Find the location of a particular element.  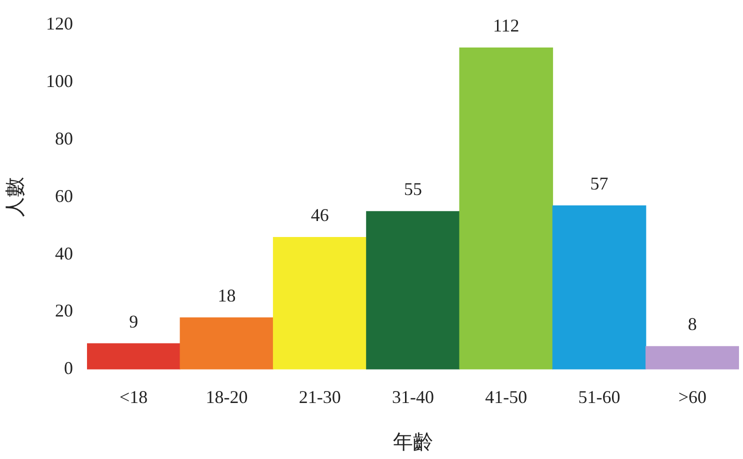

x-tick-label: 41-50 is located at coordinates (506, 396).